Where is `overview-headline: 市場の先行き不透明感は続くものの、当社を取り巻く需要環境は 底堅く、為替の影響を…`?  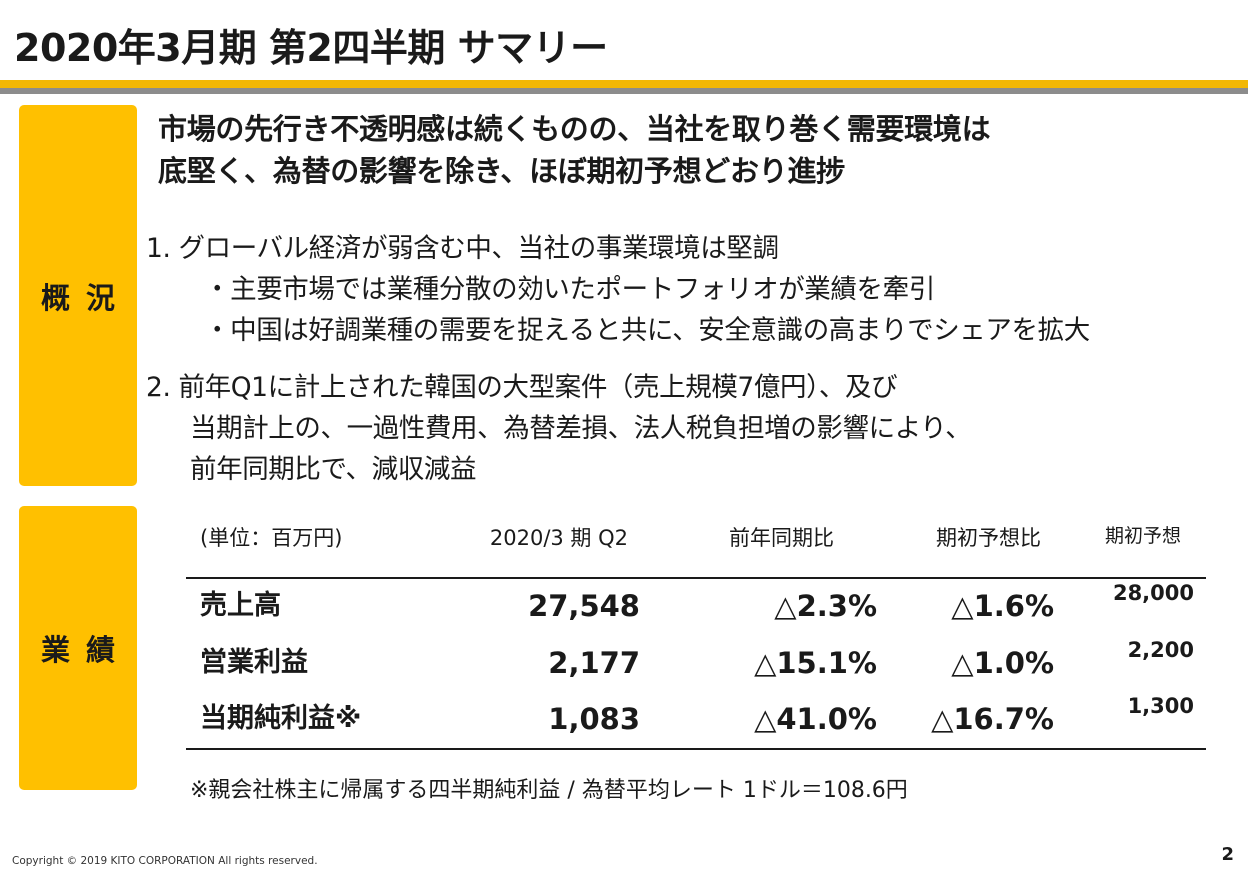
overview-headline: 市場の先行き不透明感は続くものの、当社を取り巻く需要環境は 底堅く、為替の影響を… is located at coordinates (693, 150).